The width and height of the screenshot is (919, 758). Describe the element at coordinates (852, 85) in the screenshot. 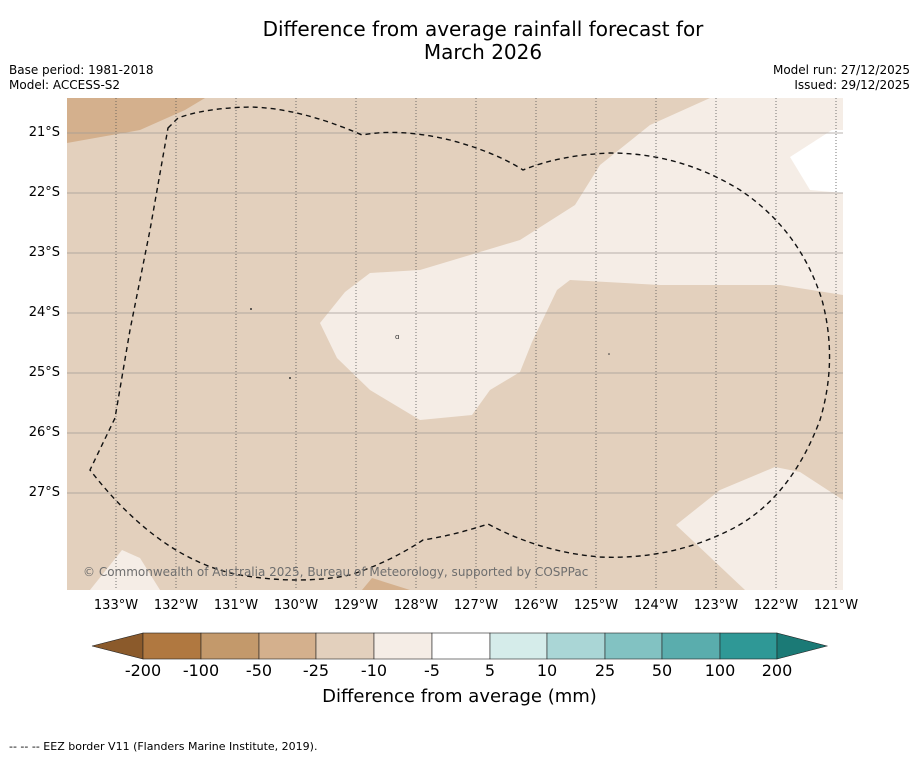

I see `issued-date: Issued: 29/12/2025` at that location.